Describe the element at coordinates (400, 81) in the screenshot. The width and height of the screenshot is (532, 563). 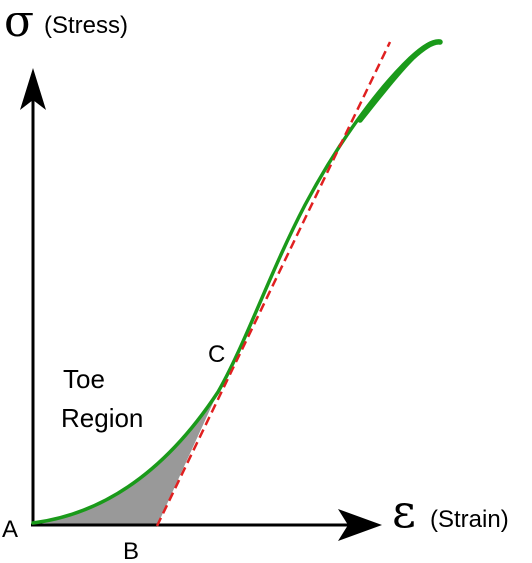
I see `stress-strain-curve-upper` at that location.